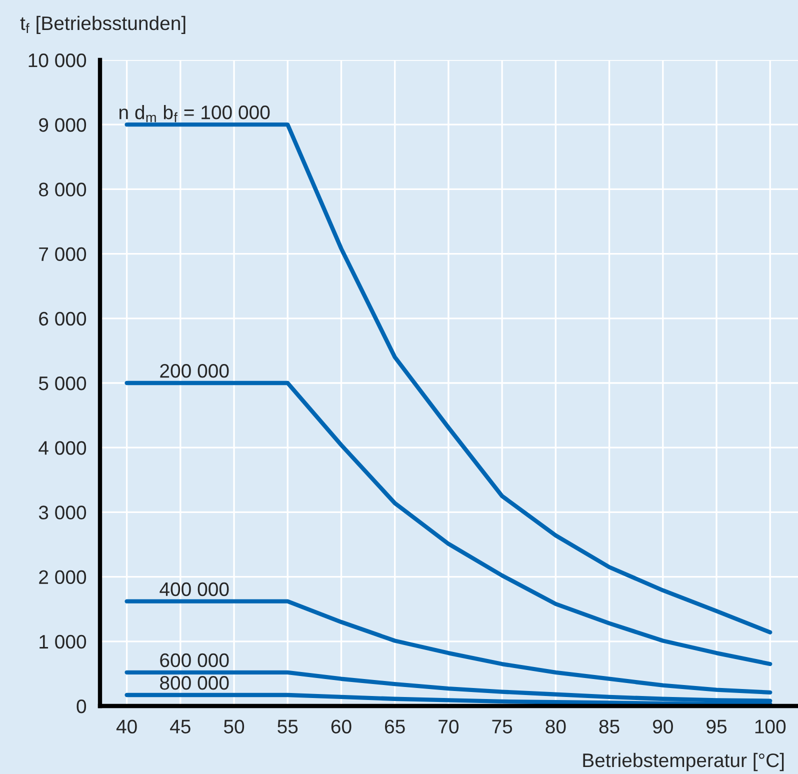  I want to click on x-tick-label: 45, so click(180, 727).